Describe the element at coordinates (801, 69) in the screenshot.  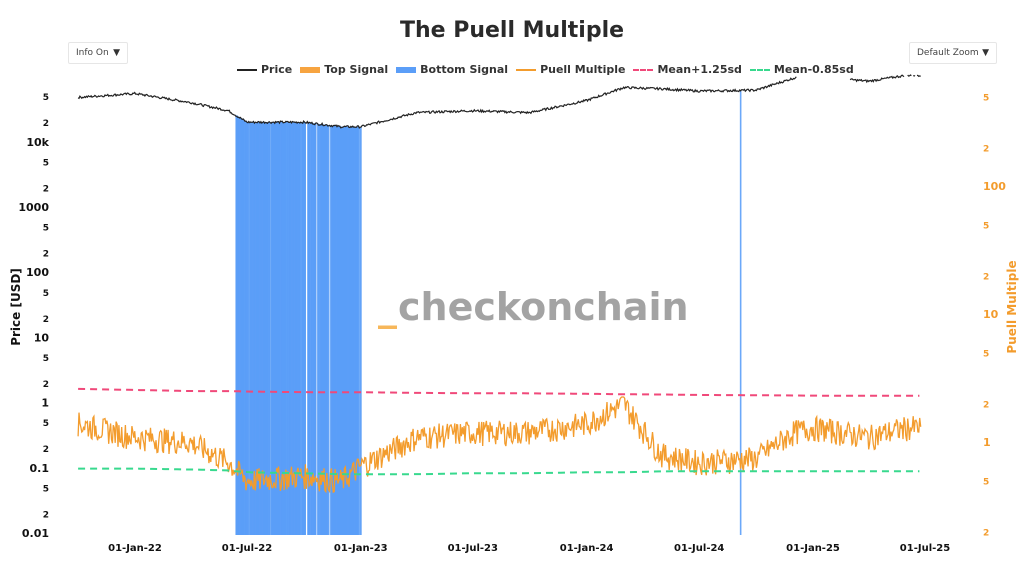
I see `legend-item-mean-minus: Mean-0.85sd` at that location.